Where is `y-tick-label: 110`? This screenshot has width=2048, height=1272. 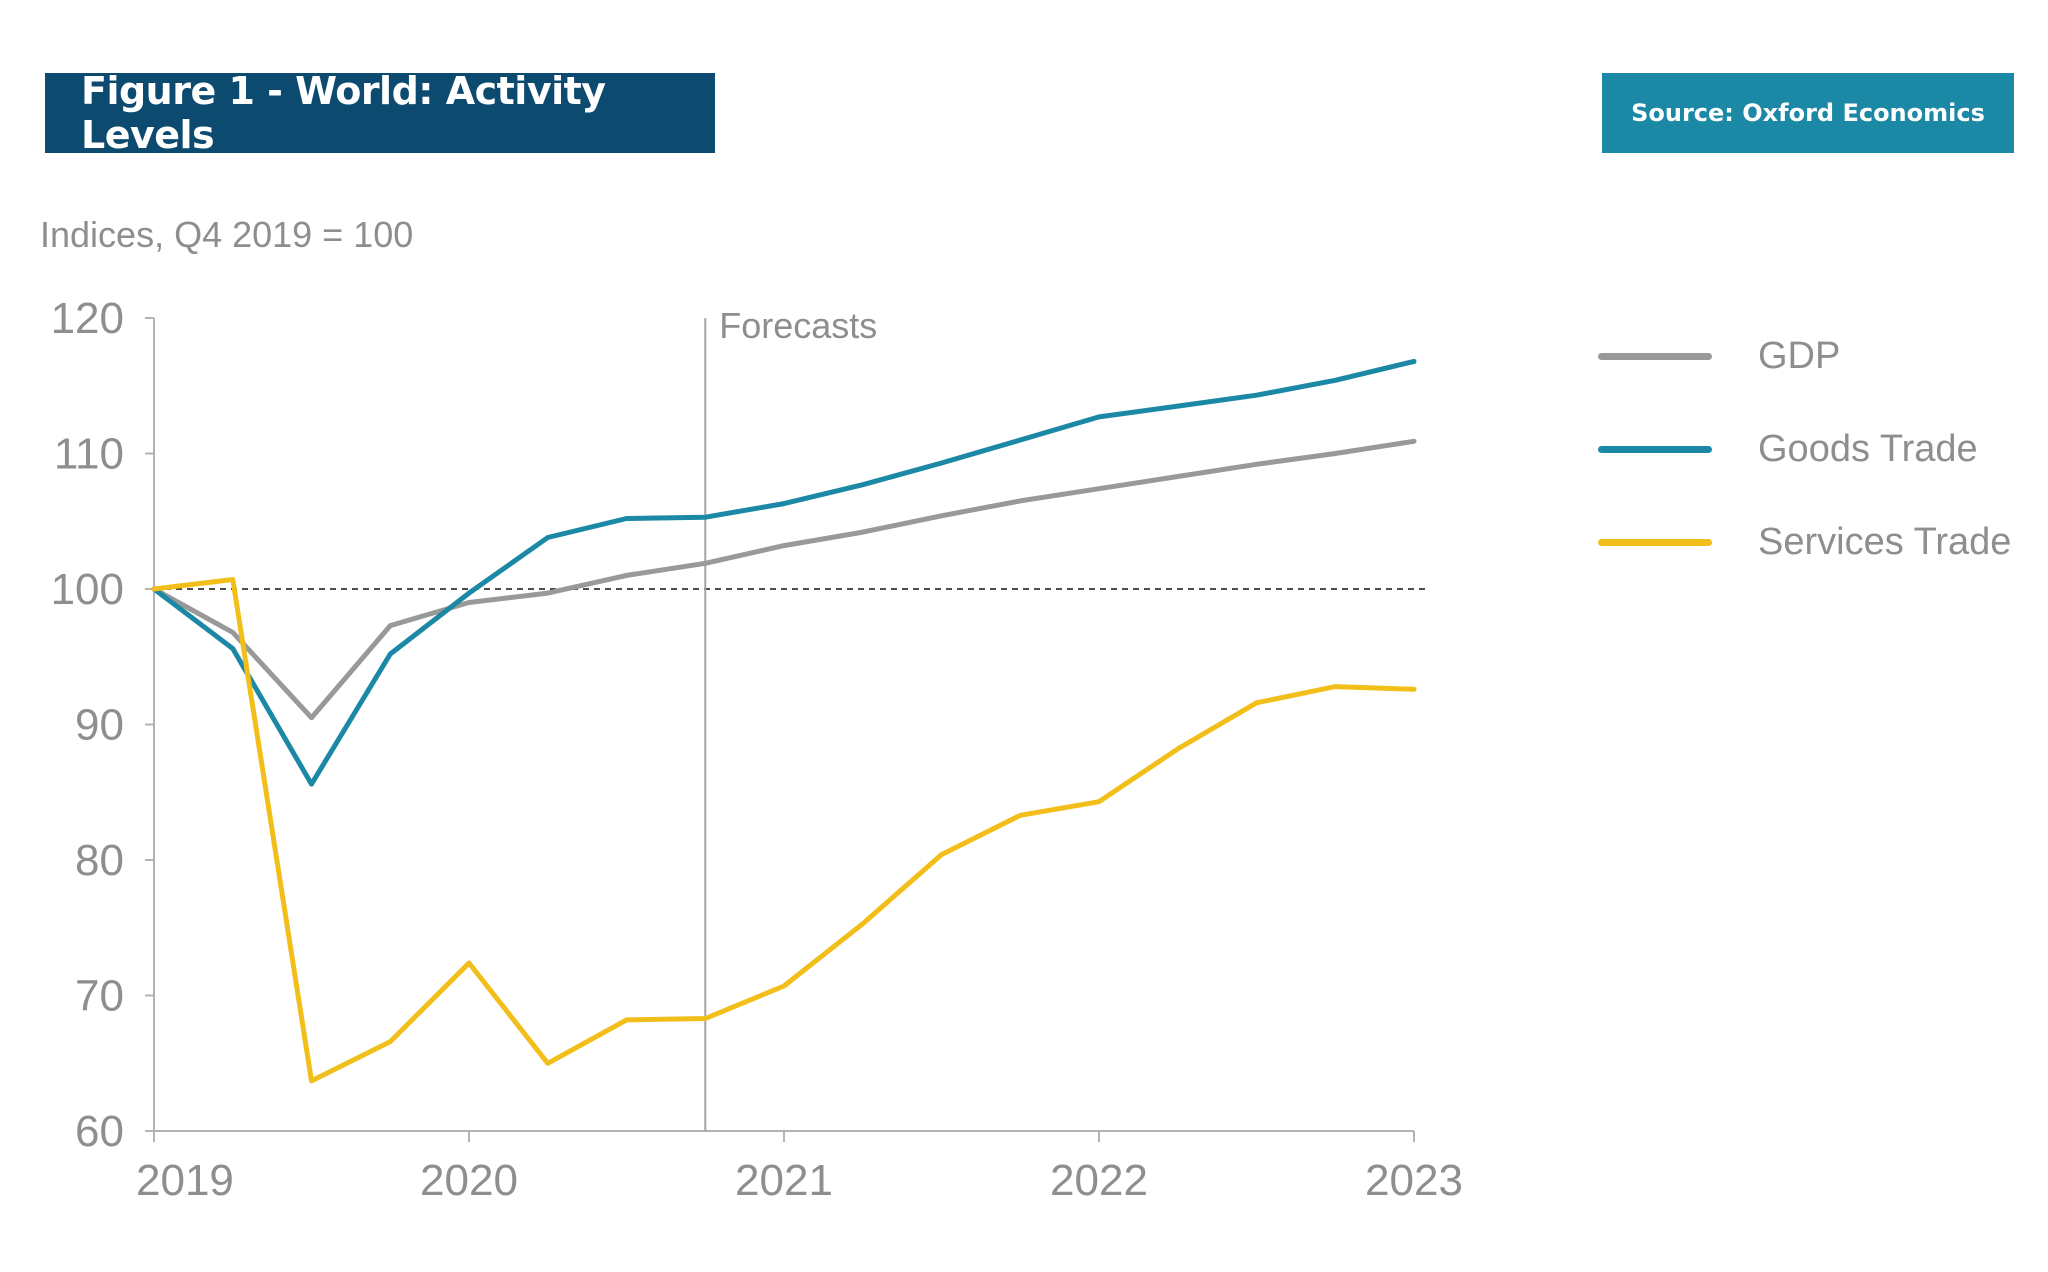
y-tick-label: 110 is located at coordinates (89, 454).